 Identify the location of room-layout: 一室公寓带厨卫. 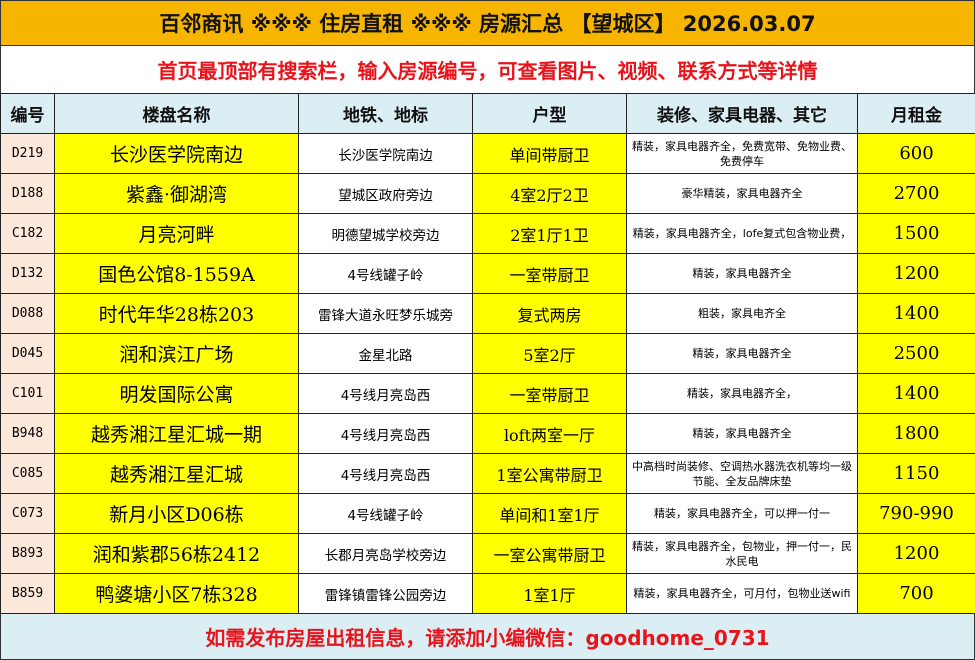
(550, 554).